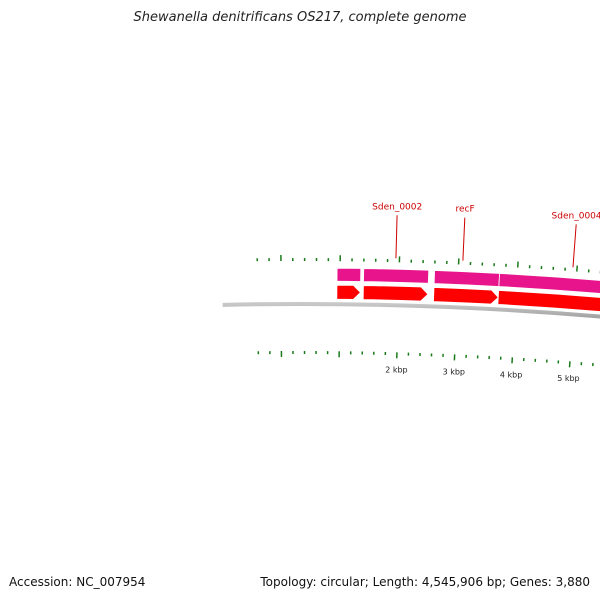  I want to click on feature-track, so click(468, 289).